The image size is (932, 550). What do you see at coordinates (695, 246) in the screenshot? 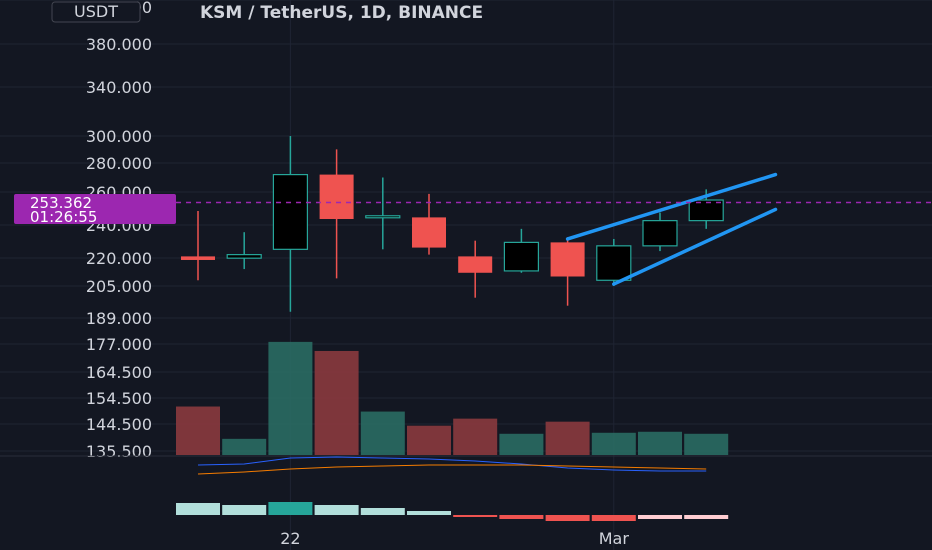
I see `trendline-lower` at bounding box center [695, 246].